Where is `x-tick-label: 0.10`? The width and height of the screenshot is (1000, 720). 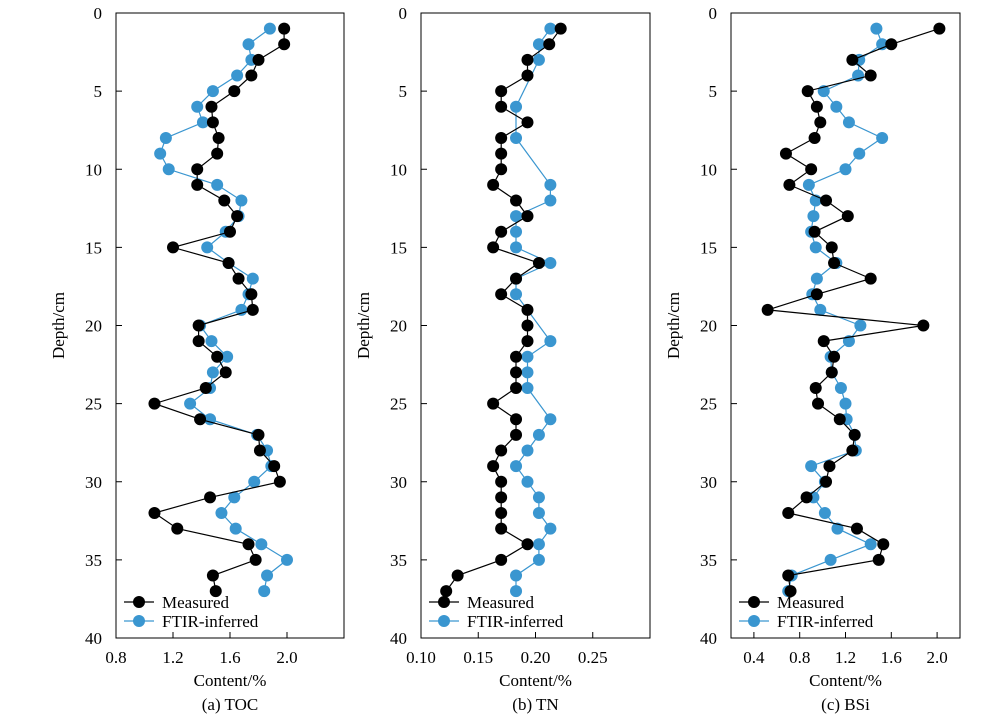
x-tick-label: 0.10 is located at coordinates (421, 657).